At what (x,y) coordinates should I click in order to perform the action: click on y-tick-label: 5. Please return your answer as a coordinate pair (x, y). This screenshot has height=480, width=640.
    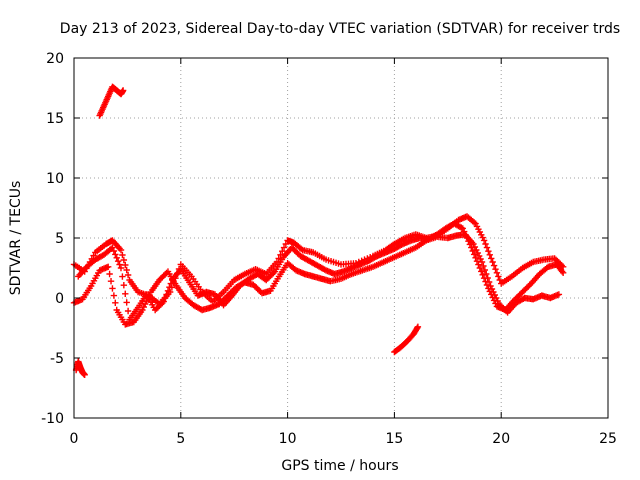
    Looking at the image, I should click on (59, 239).